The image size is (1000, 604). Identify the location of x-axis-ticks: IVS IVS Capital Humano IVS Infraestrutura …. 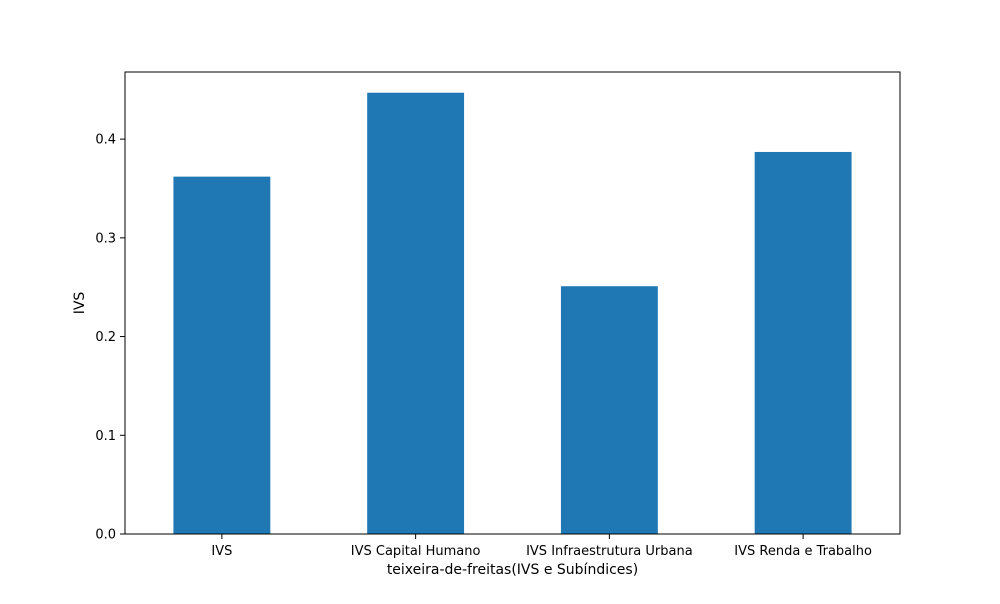
(541, 546).